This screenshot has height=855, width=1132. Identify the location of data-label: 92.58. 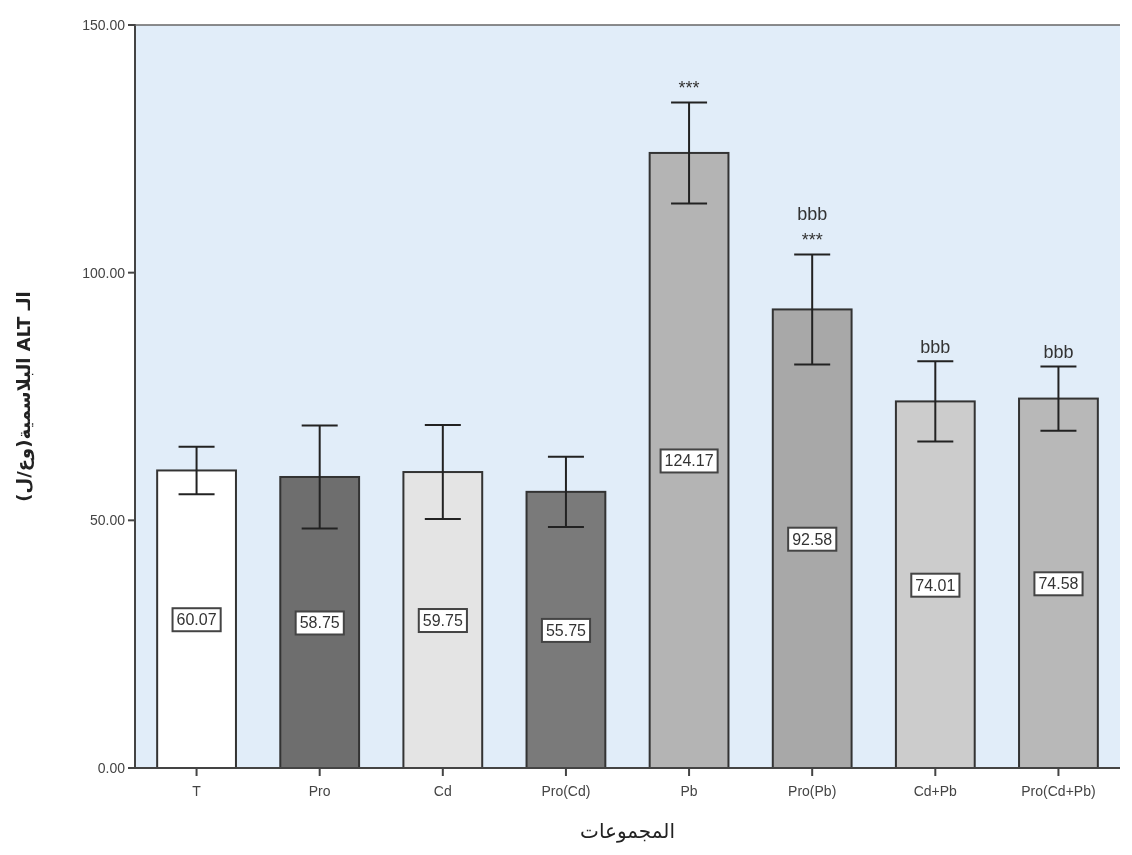
(812, 539).